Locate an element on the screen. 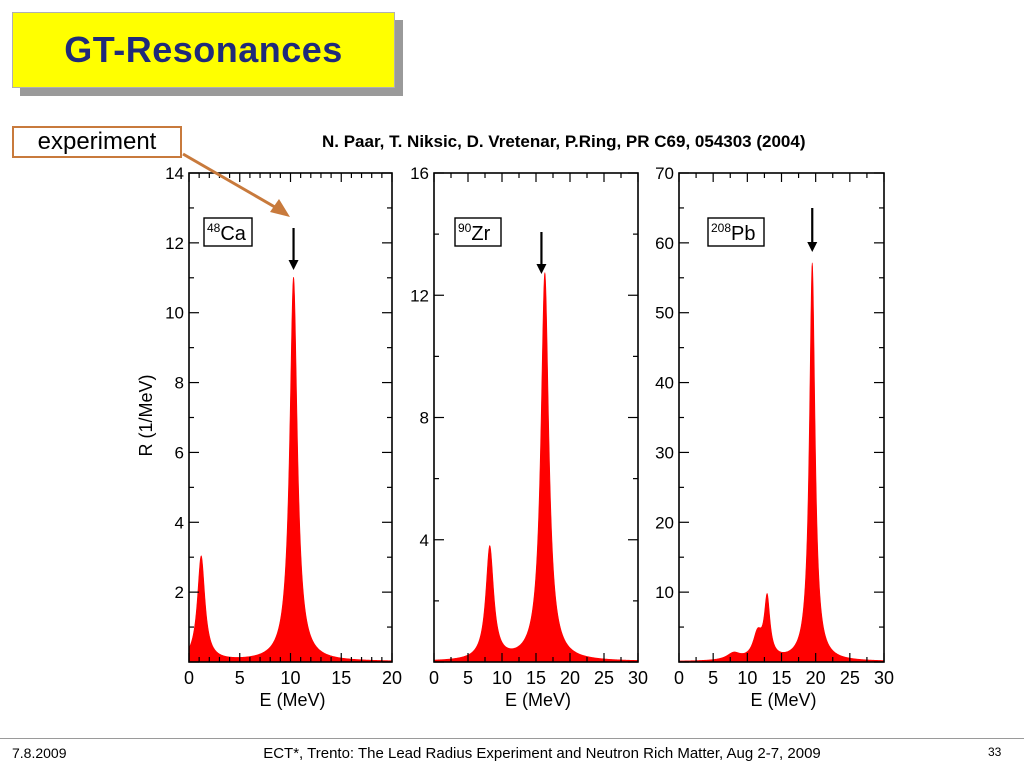  page-number: 33 is located at coordinates (995, 752).